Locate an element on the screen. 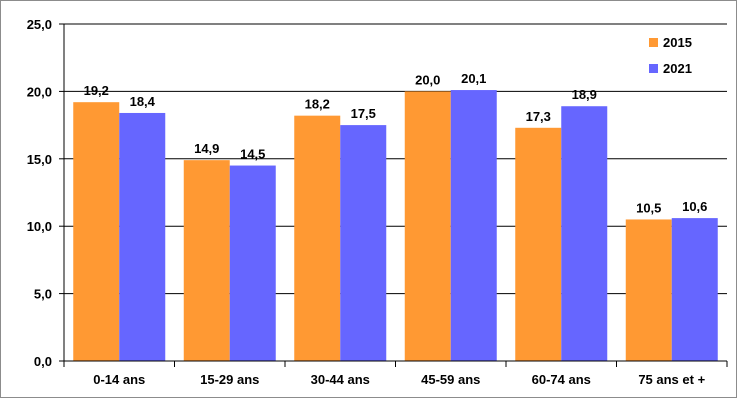 This screenshot has height=398, width=737. x-tick-label: 60-74 ans is located at coordinates (561, 379).